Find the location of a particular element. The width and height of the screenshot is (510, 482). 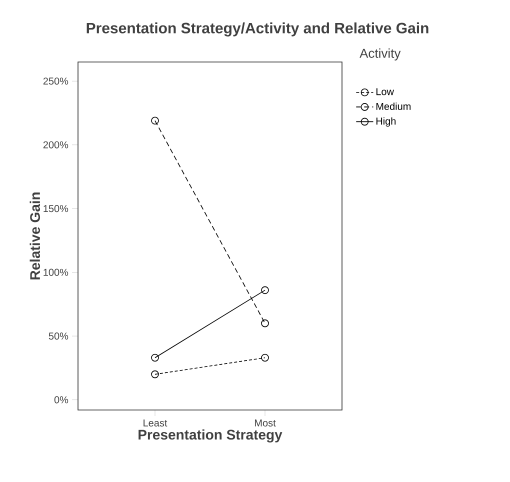

legend-label: High is located at coordinates (386, 122).